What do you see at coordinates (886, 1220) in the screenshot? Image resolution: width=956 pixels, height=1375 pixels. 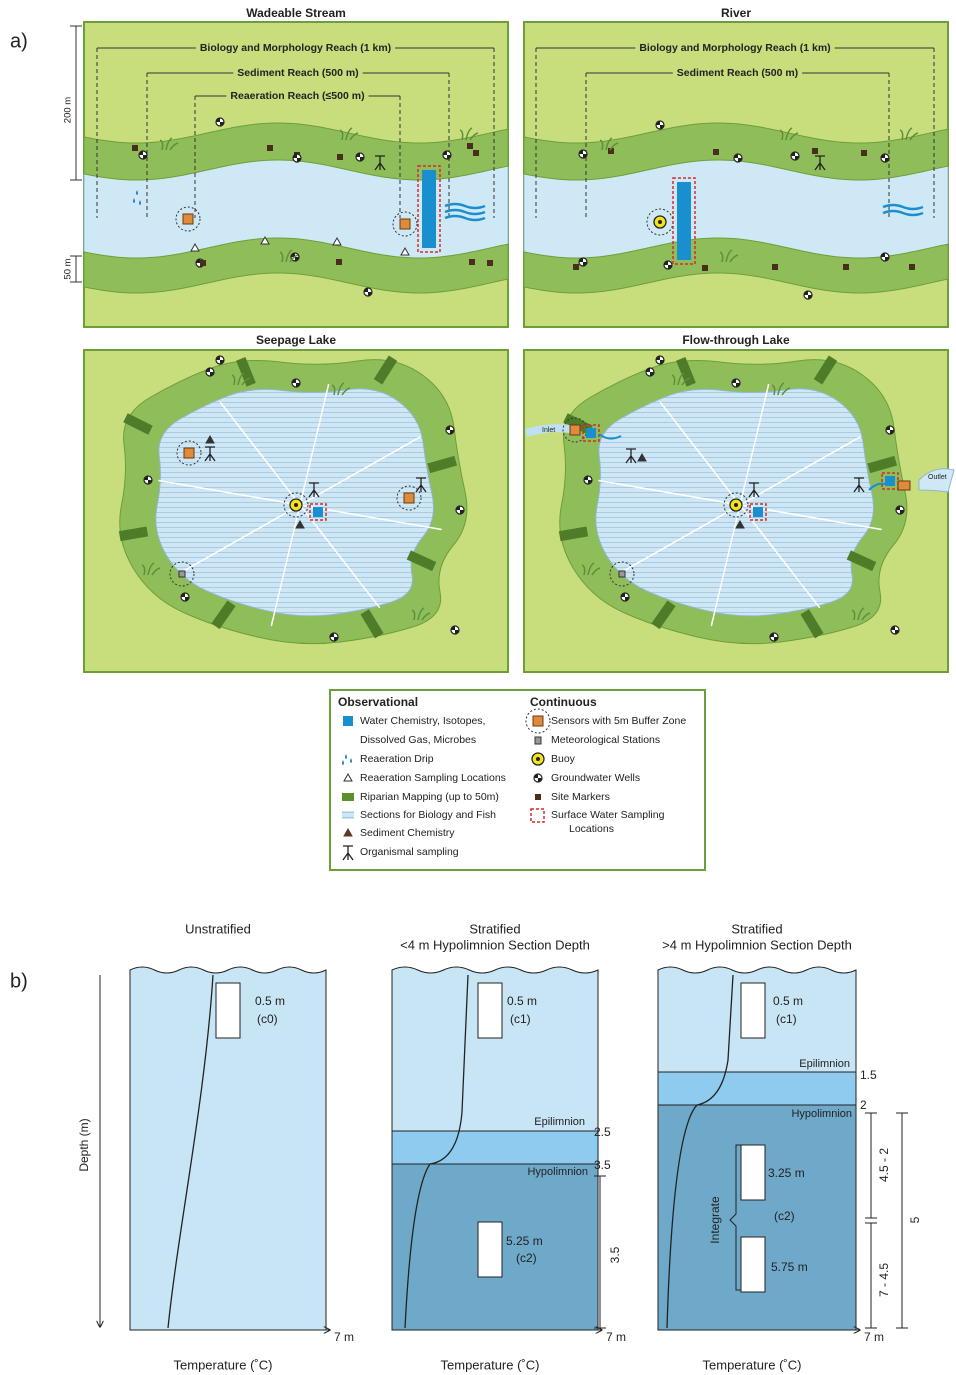 I see `bracket` at bounding box center [886, 1220].